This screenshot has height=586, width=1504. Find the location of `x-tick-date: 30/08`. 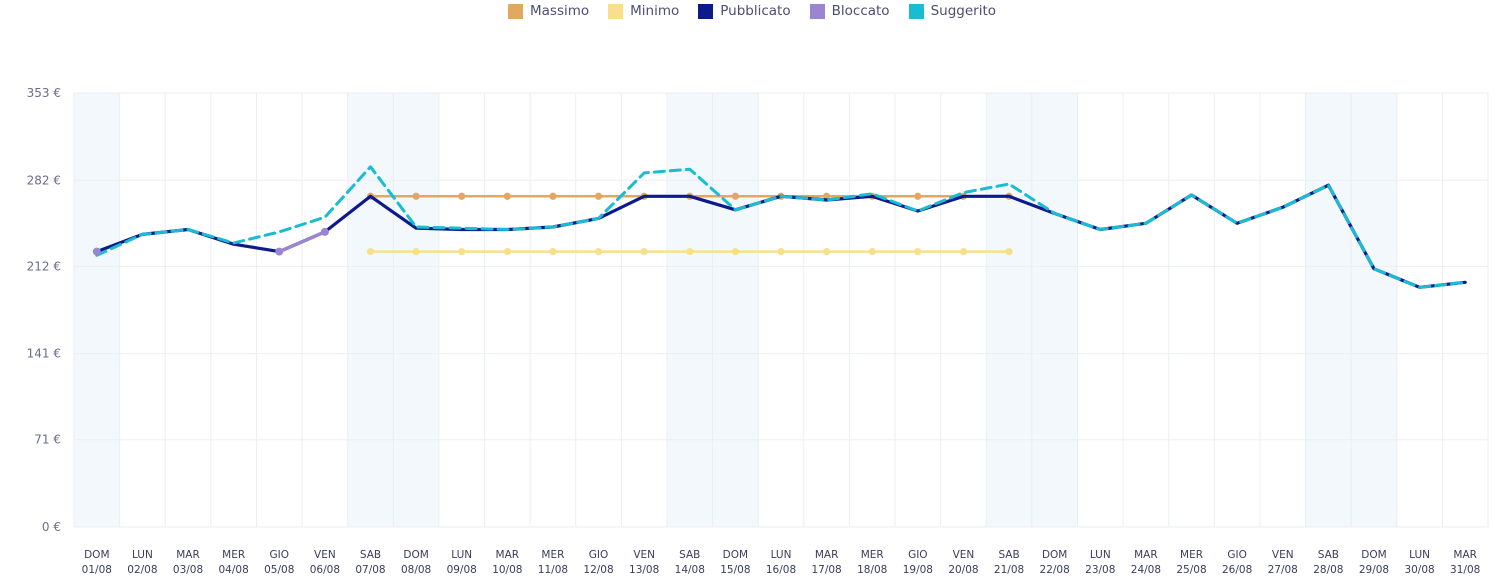

x-tick-date: 30/08 is located at coordinates (1419, 570).